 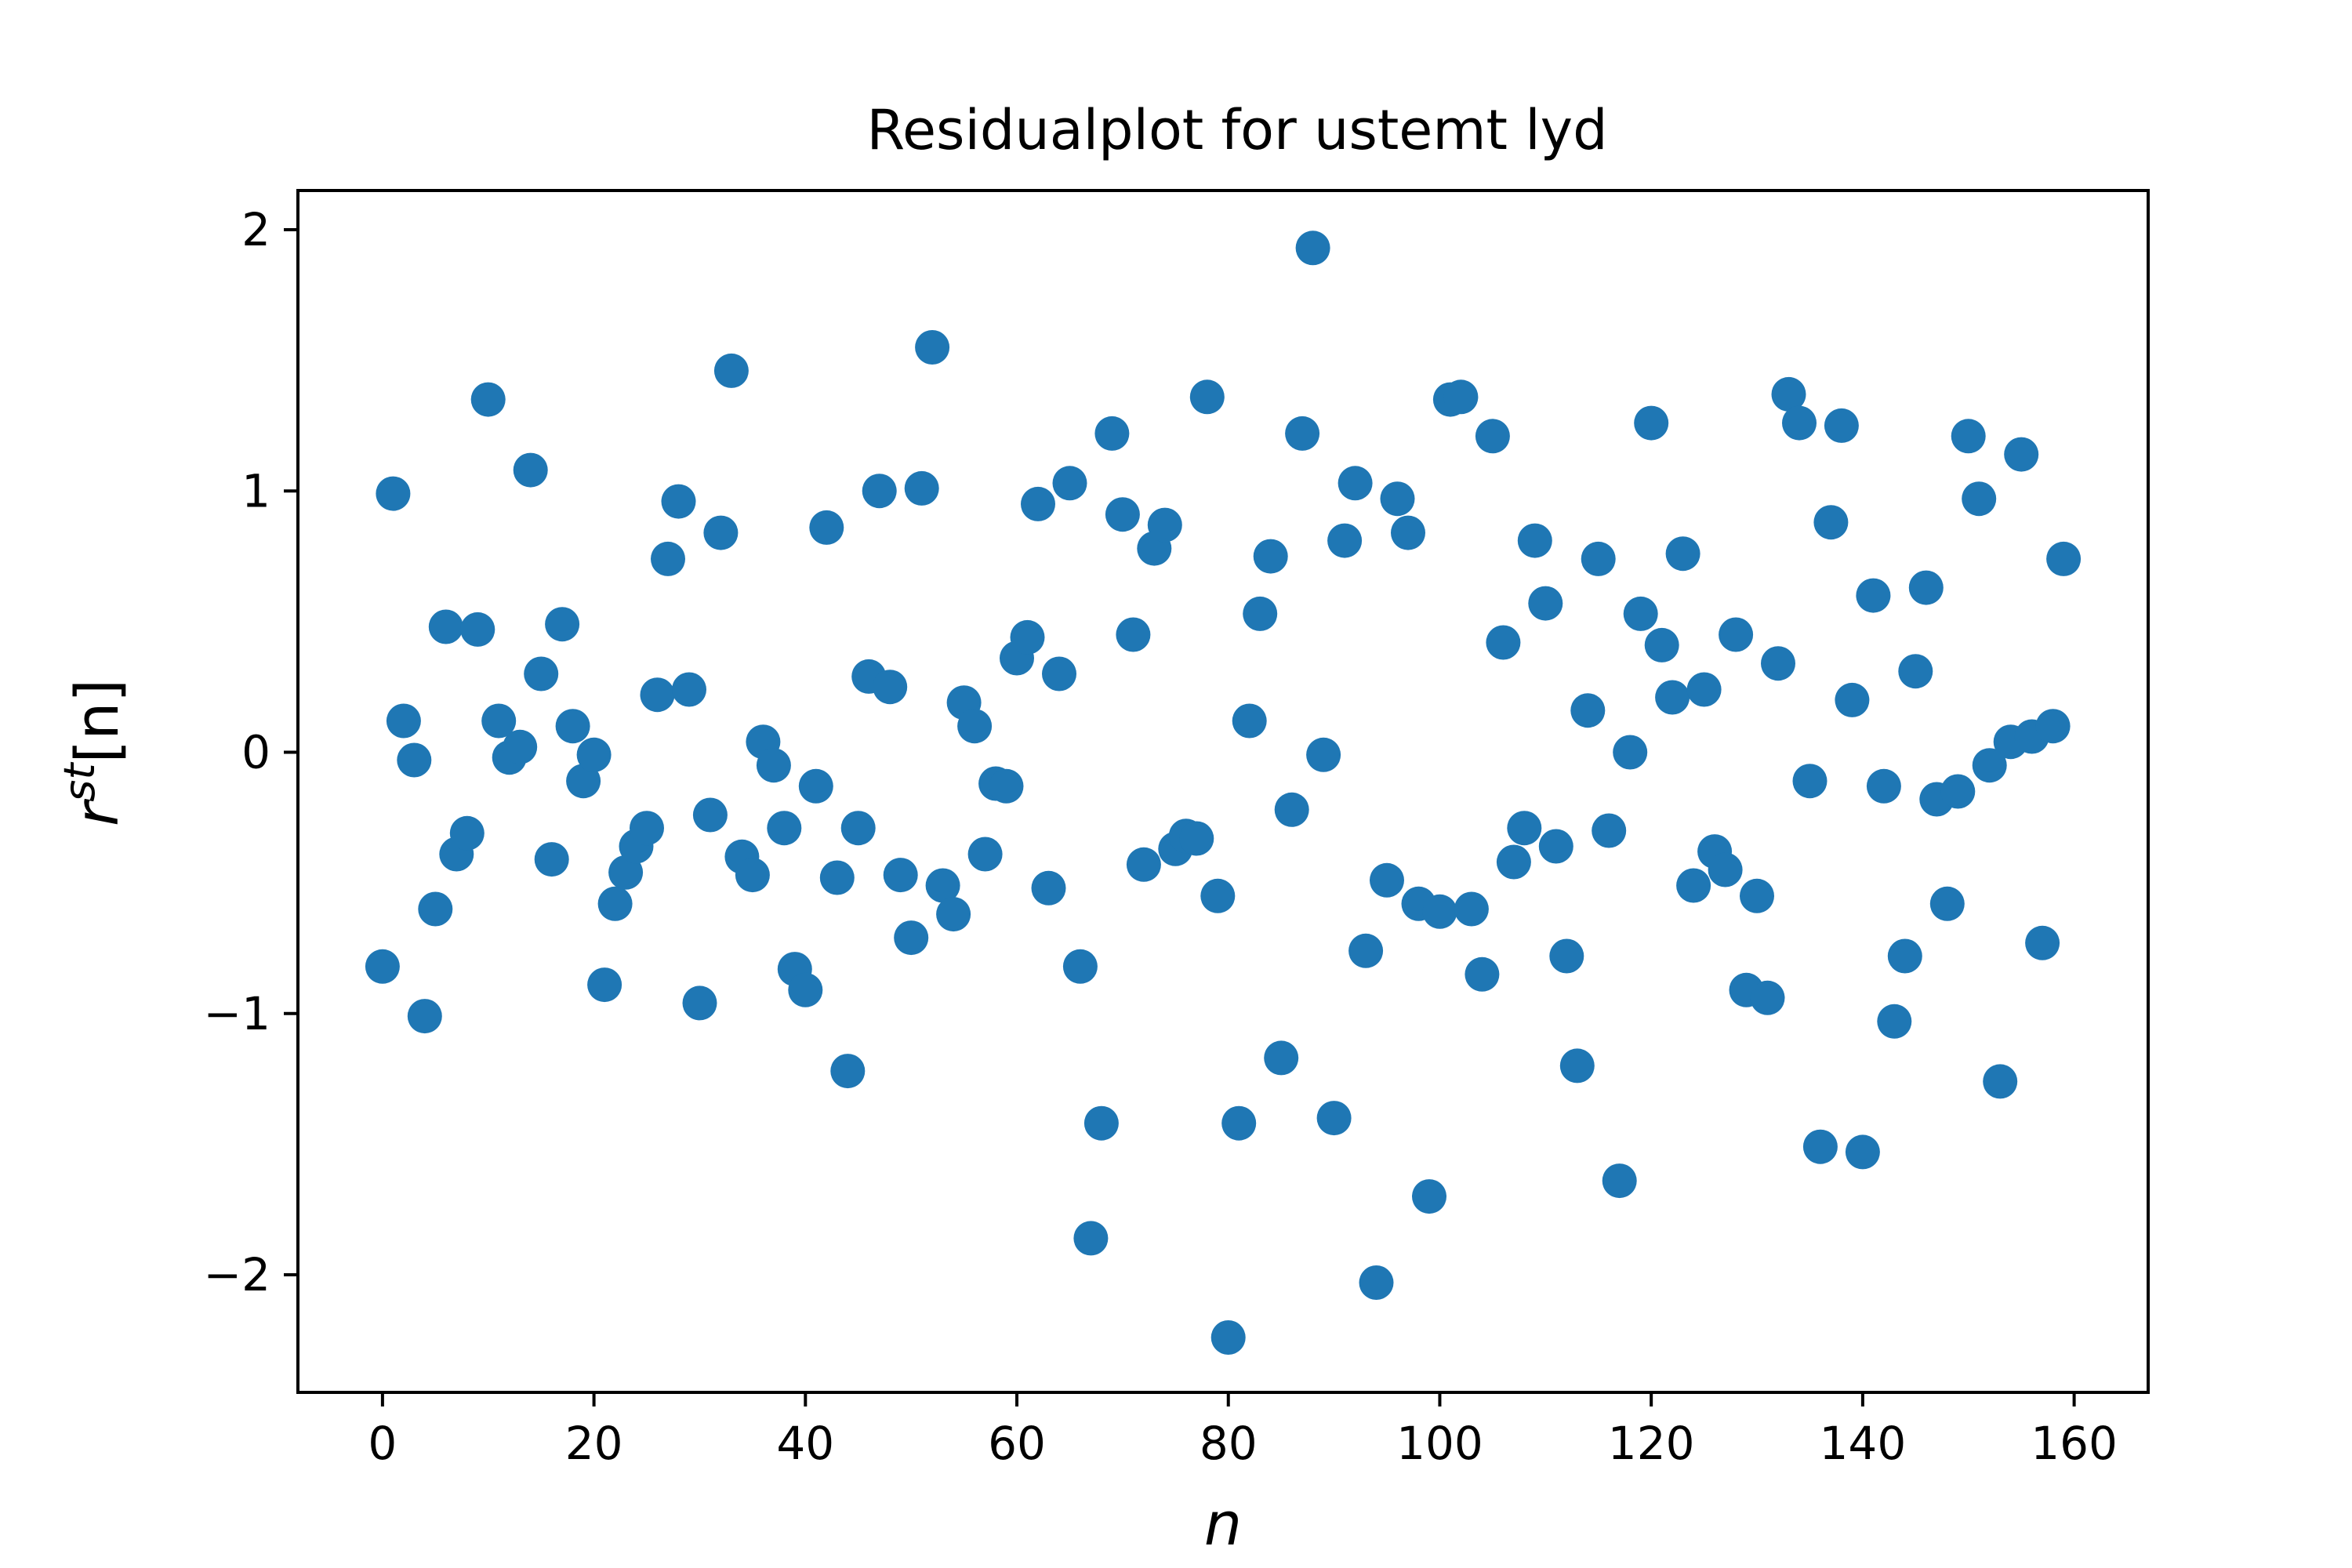 What do you see at coordinates (79, 782) in the screenshot?
I see `y-axis-label-superscript: st` at bounding box center [79, 782].